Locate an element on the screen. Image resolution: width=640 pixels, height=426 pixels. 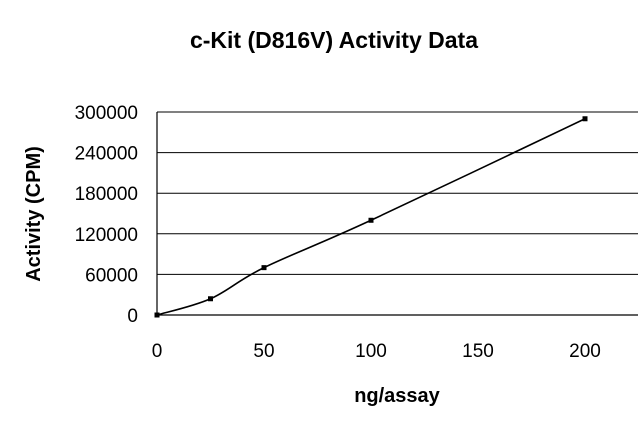
x-tick-label-0: 0 is located at coordinates (157, 351).